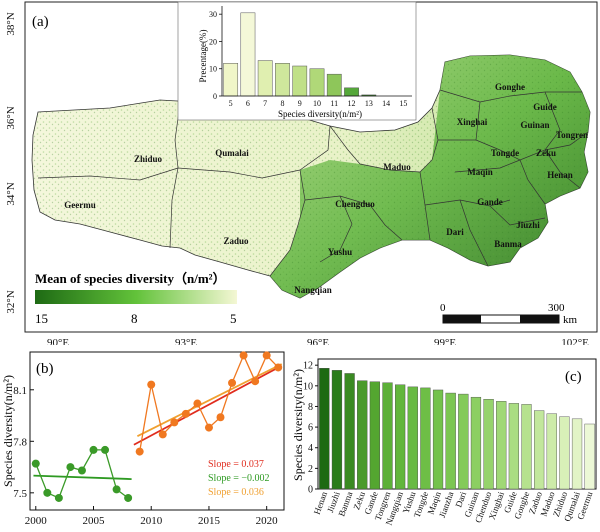  What do you see at coordinates (20, 494) in the screenshot?
I see `b-ytick: 7.5` at bounding box center [20, 494].